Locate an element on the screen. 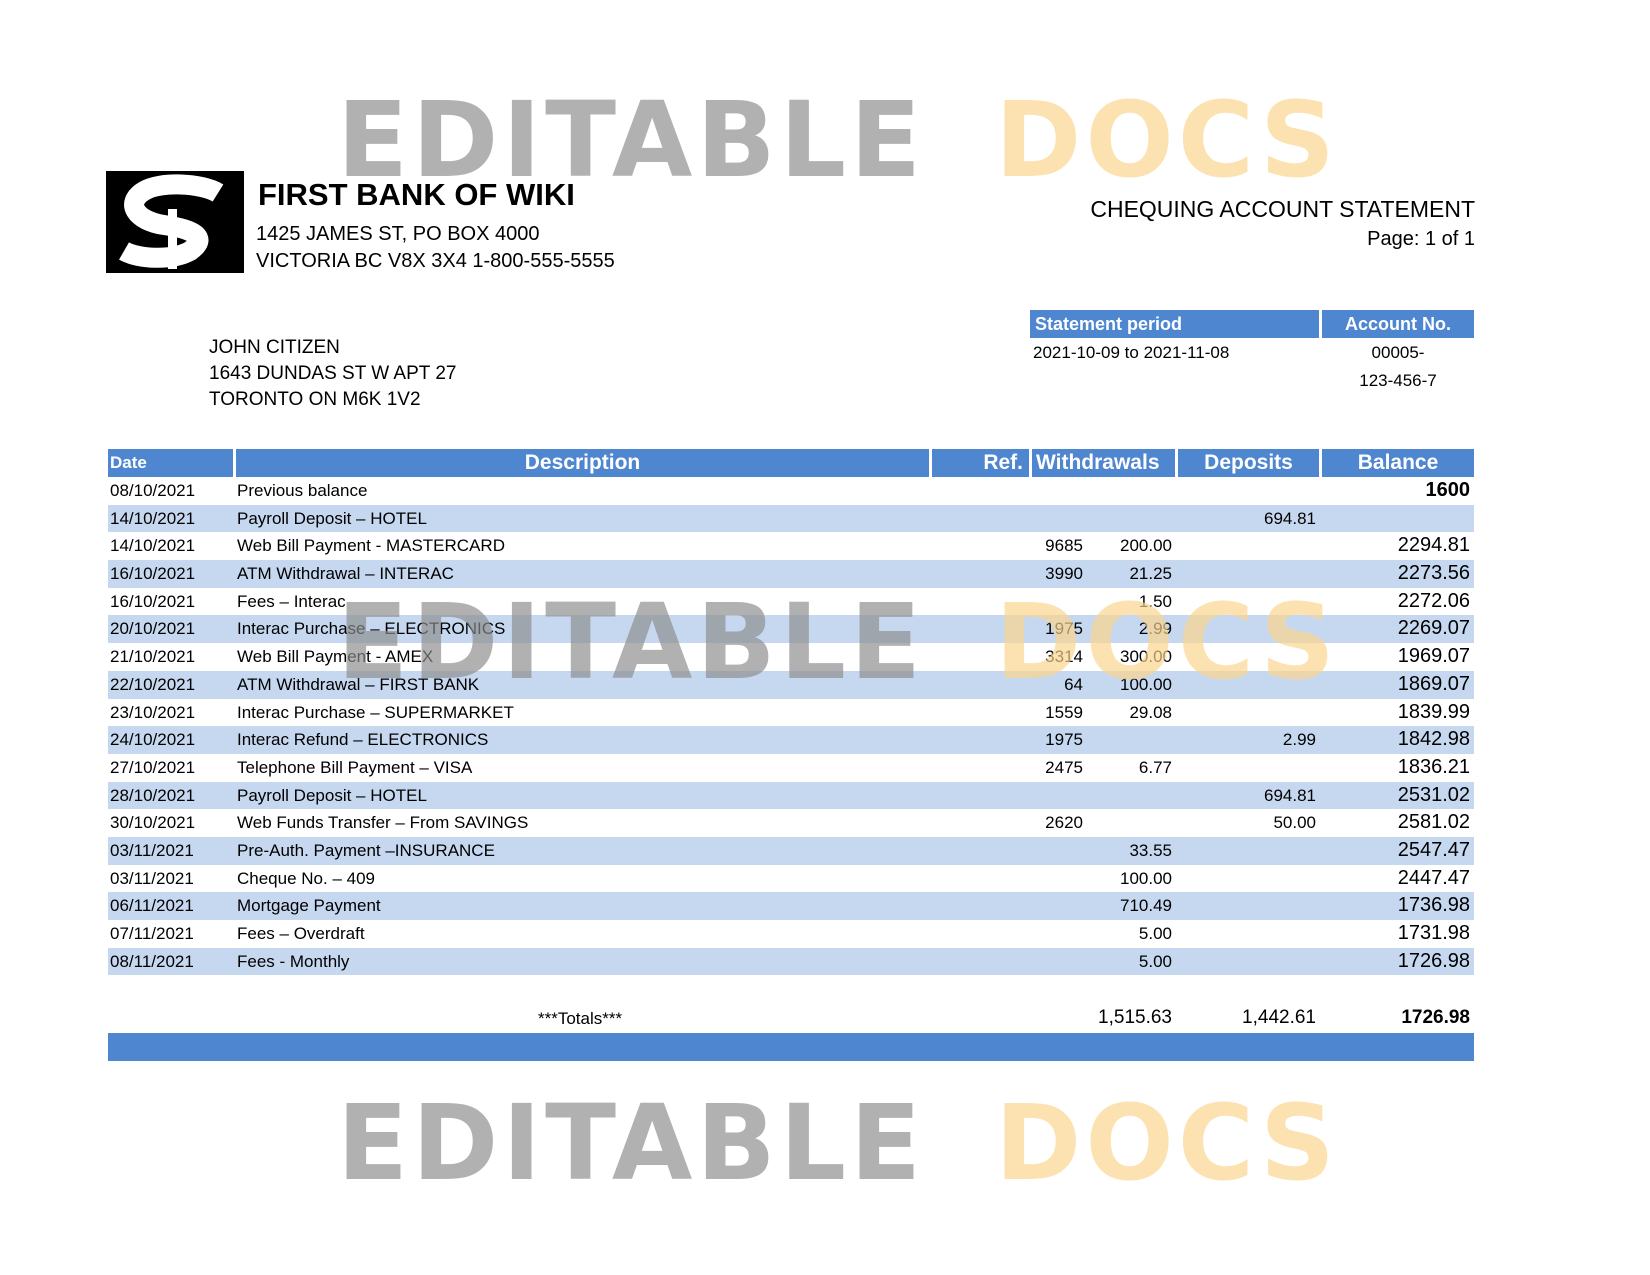 Image resolution: width=1650 pixels, height=1275 pixels. customer-address-line2: TORONTO ON M6K 1V2 is located at coordinates (315, 399).